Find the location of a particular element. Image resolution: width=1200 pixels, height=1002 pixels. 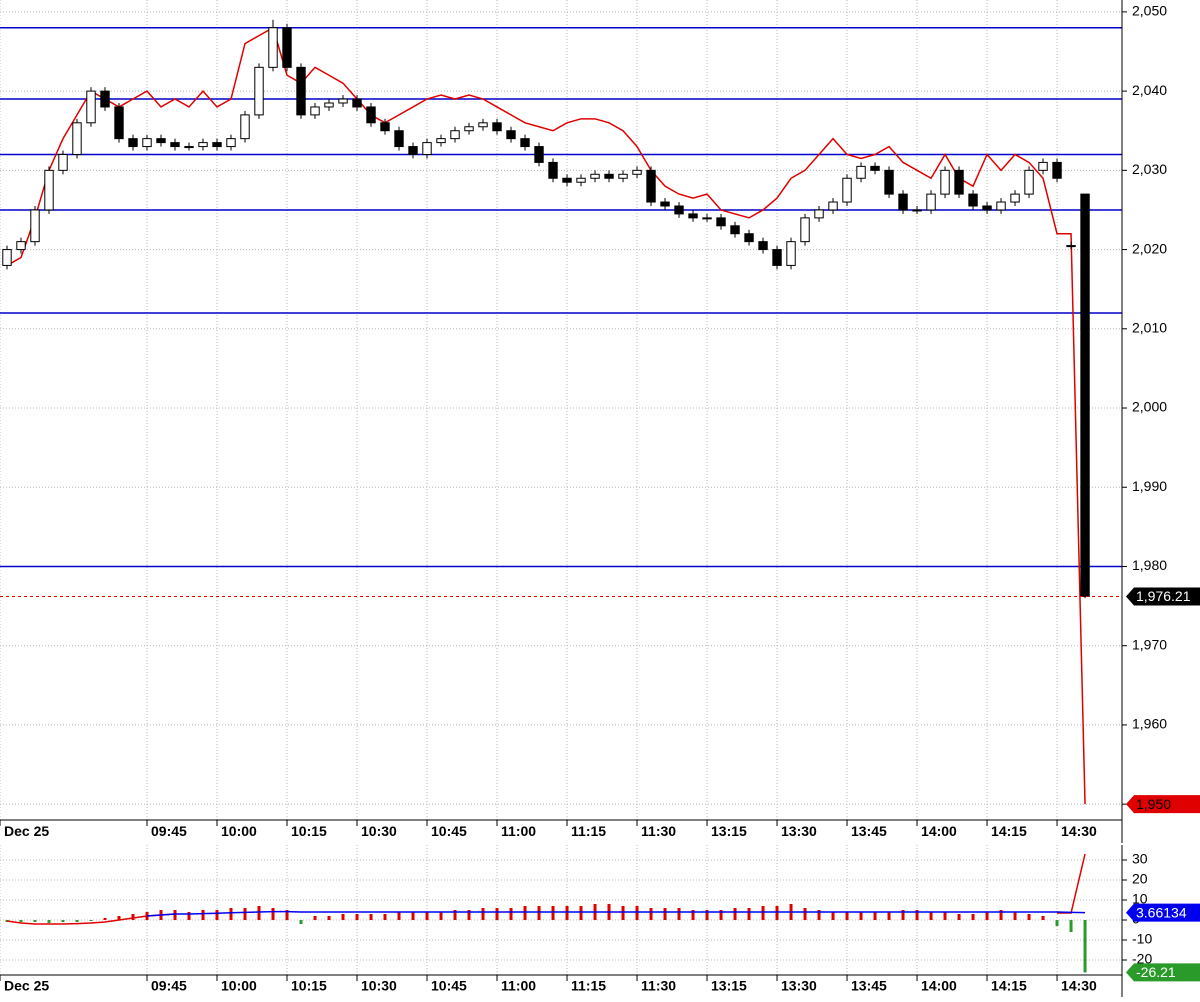

y-tick-label: -20 is located at coordinates (1142, 959).